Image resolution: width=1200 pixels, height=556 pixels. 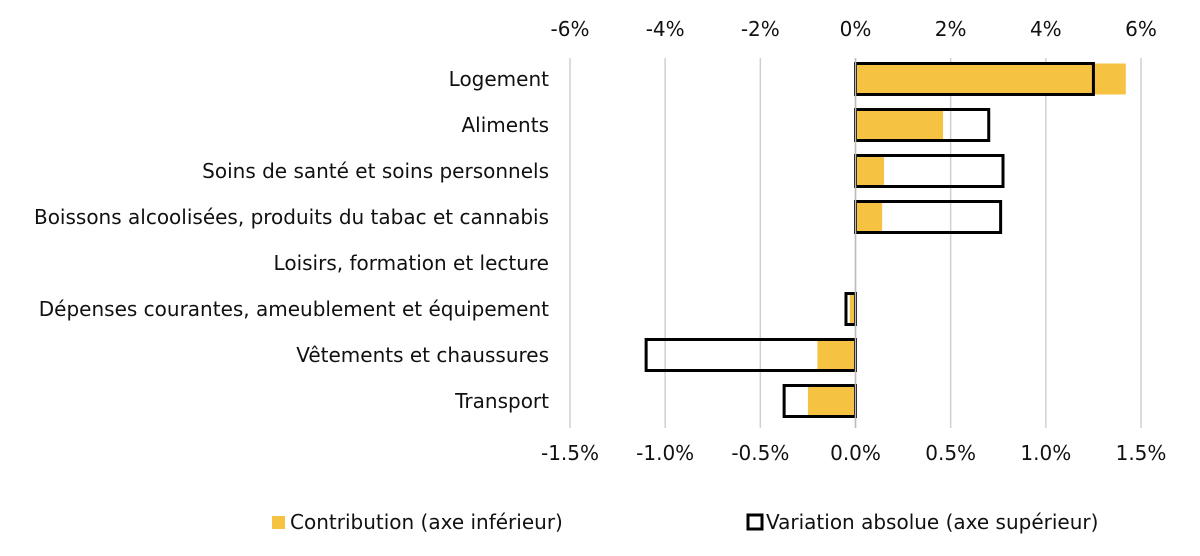 What do you see at coordinates (665, 453) in the screenshot?
I see `bottom-tick-label: -1.0%` at bounding box center [665, 453].